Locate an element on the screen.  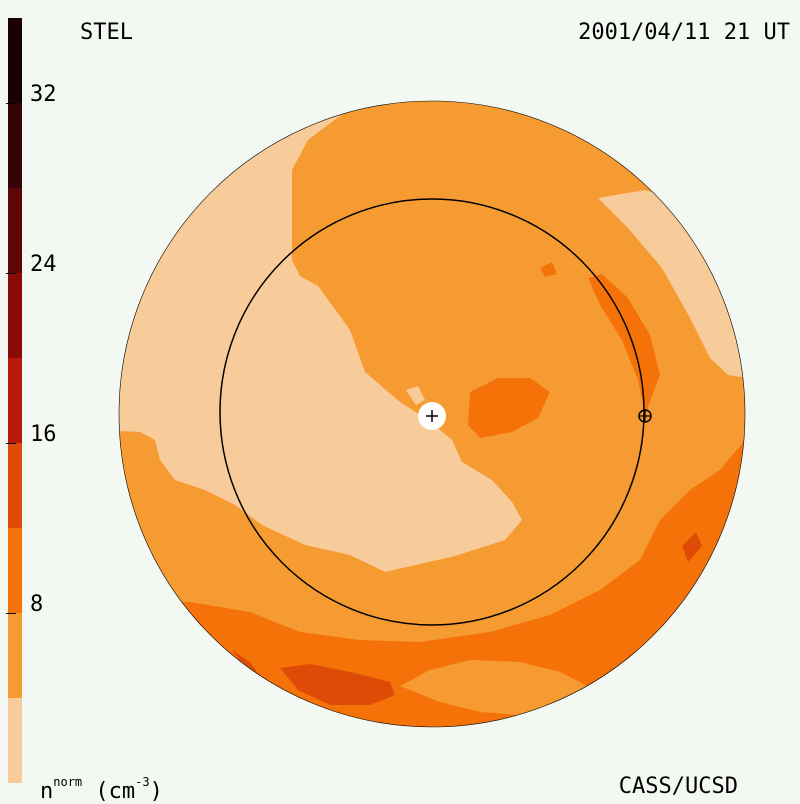
source-label: STEL is located at coordinates (106, 32).